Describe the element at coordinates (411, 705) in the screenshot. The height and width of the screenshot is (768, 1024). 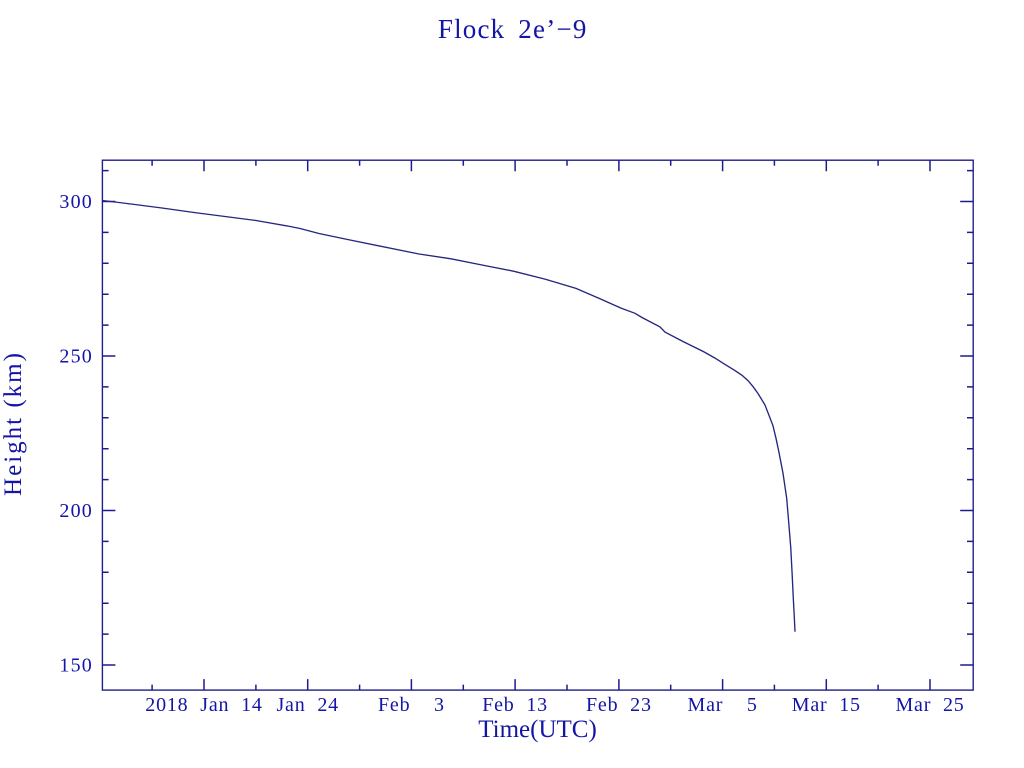
I see `svg-text: Feb 3` at that location.